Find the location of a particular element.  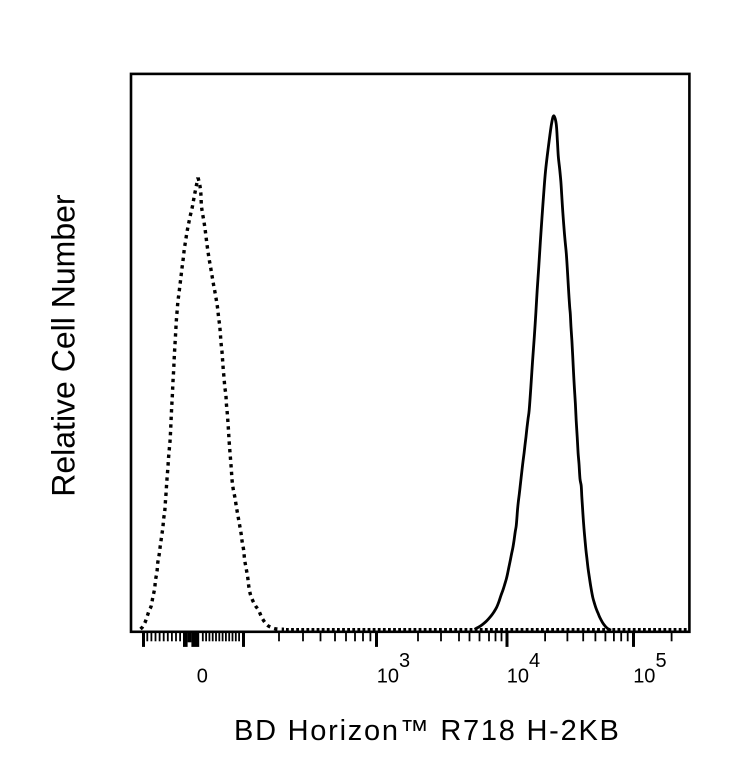

svg-text: Relative Cell Number is located at coordinates (64, 345).